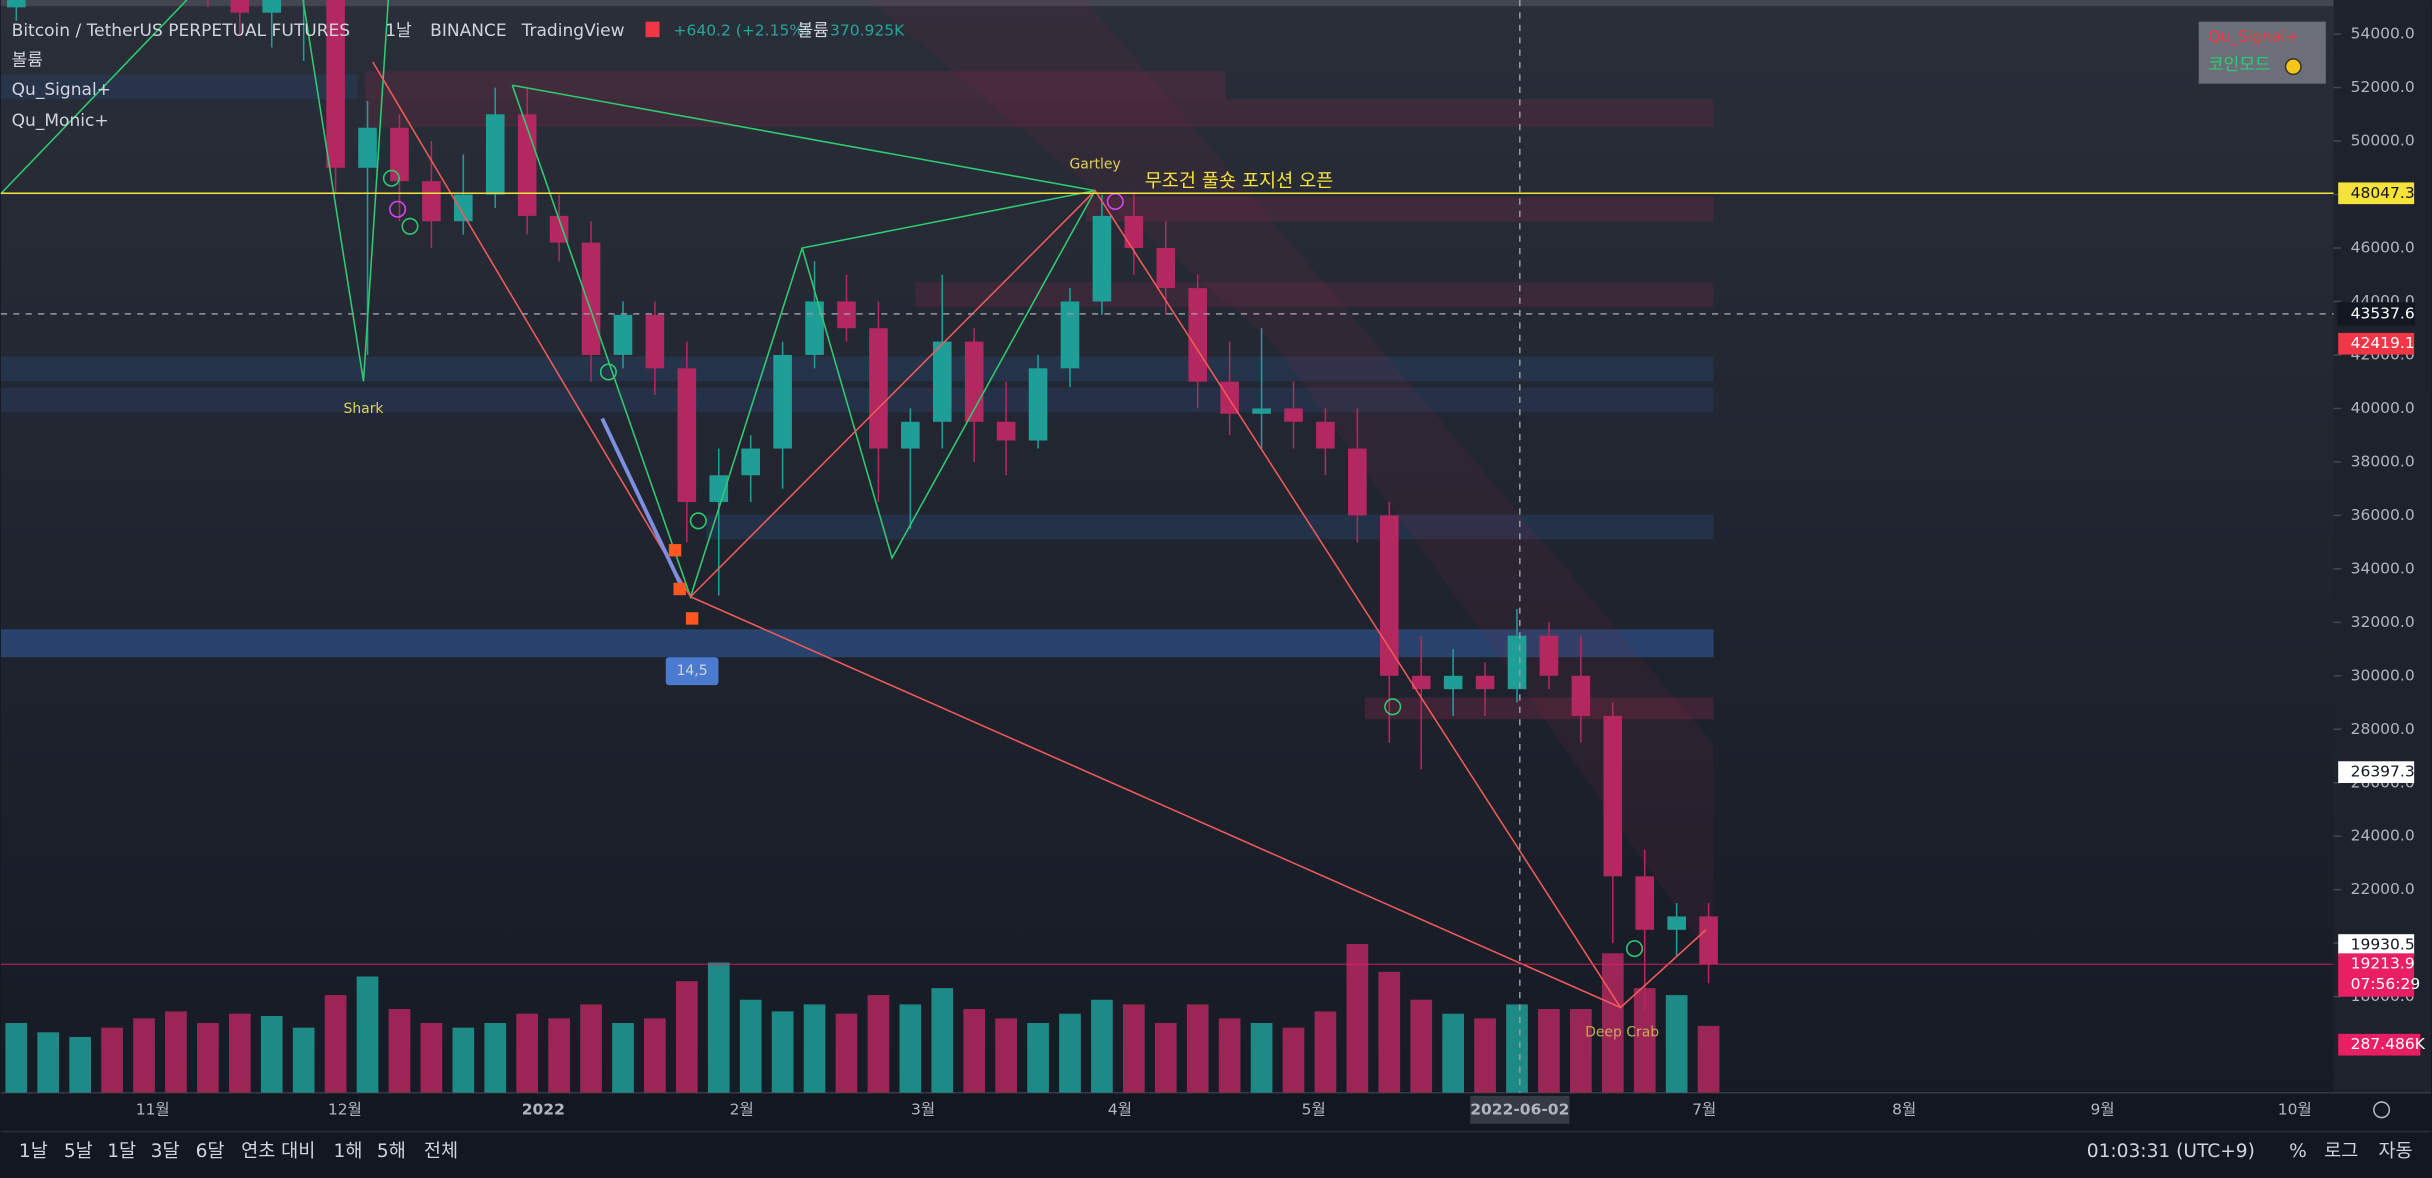 The image size is (2432, 1178). I want to click on indicator: 볼륨, so click(27, 60).